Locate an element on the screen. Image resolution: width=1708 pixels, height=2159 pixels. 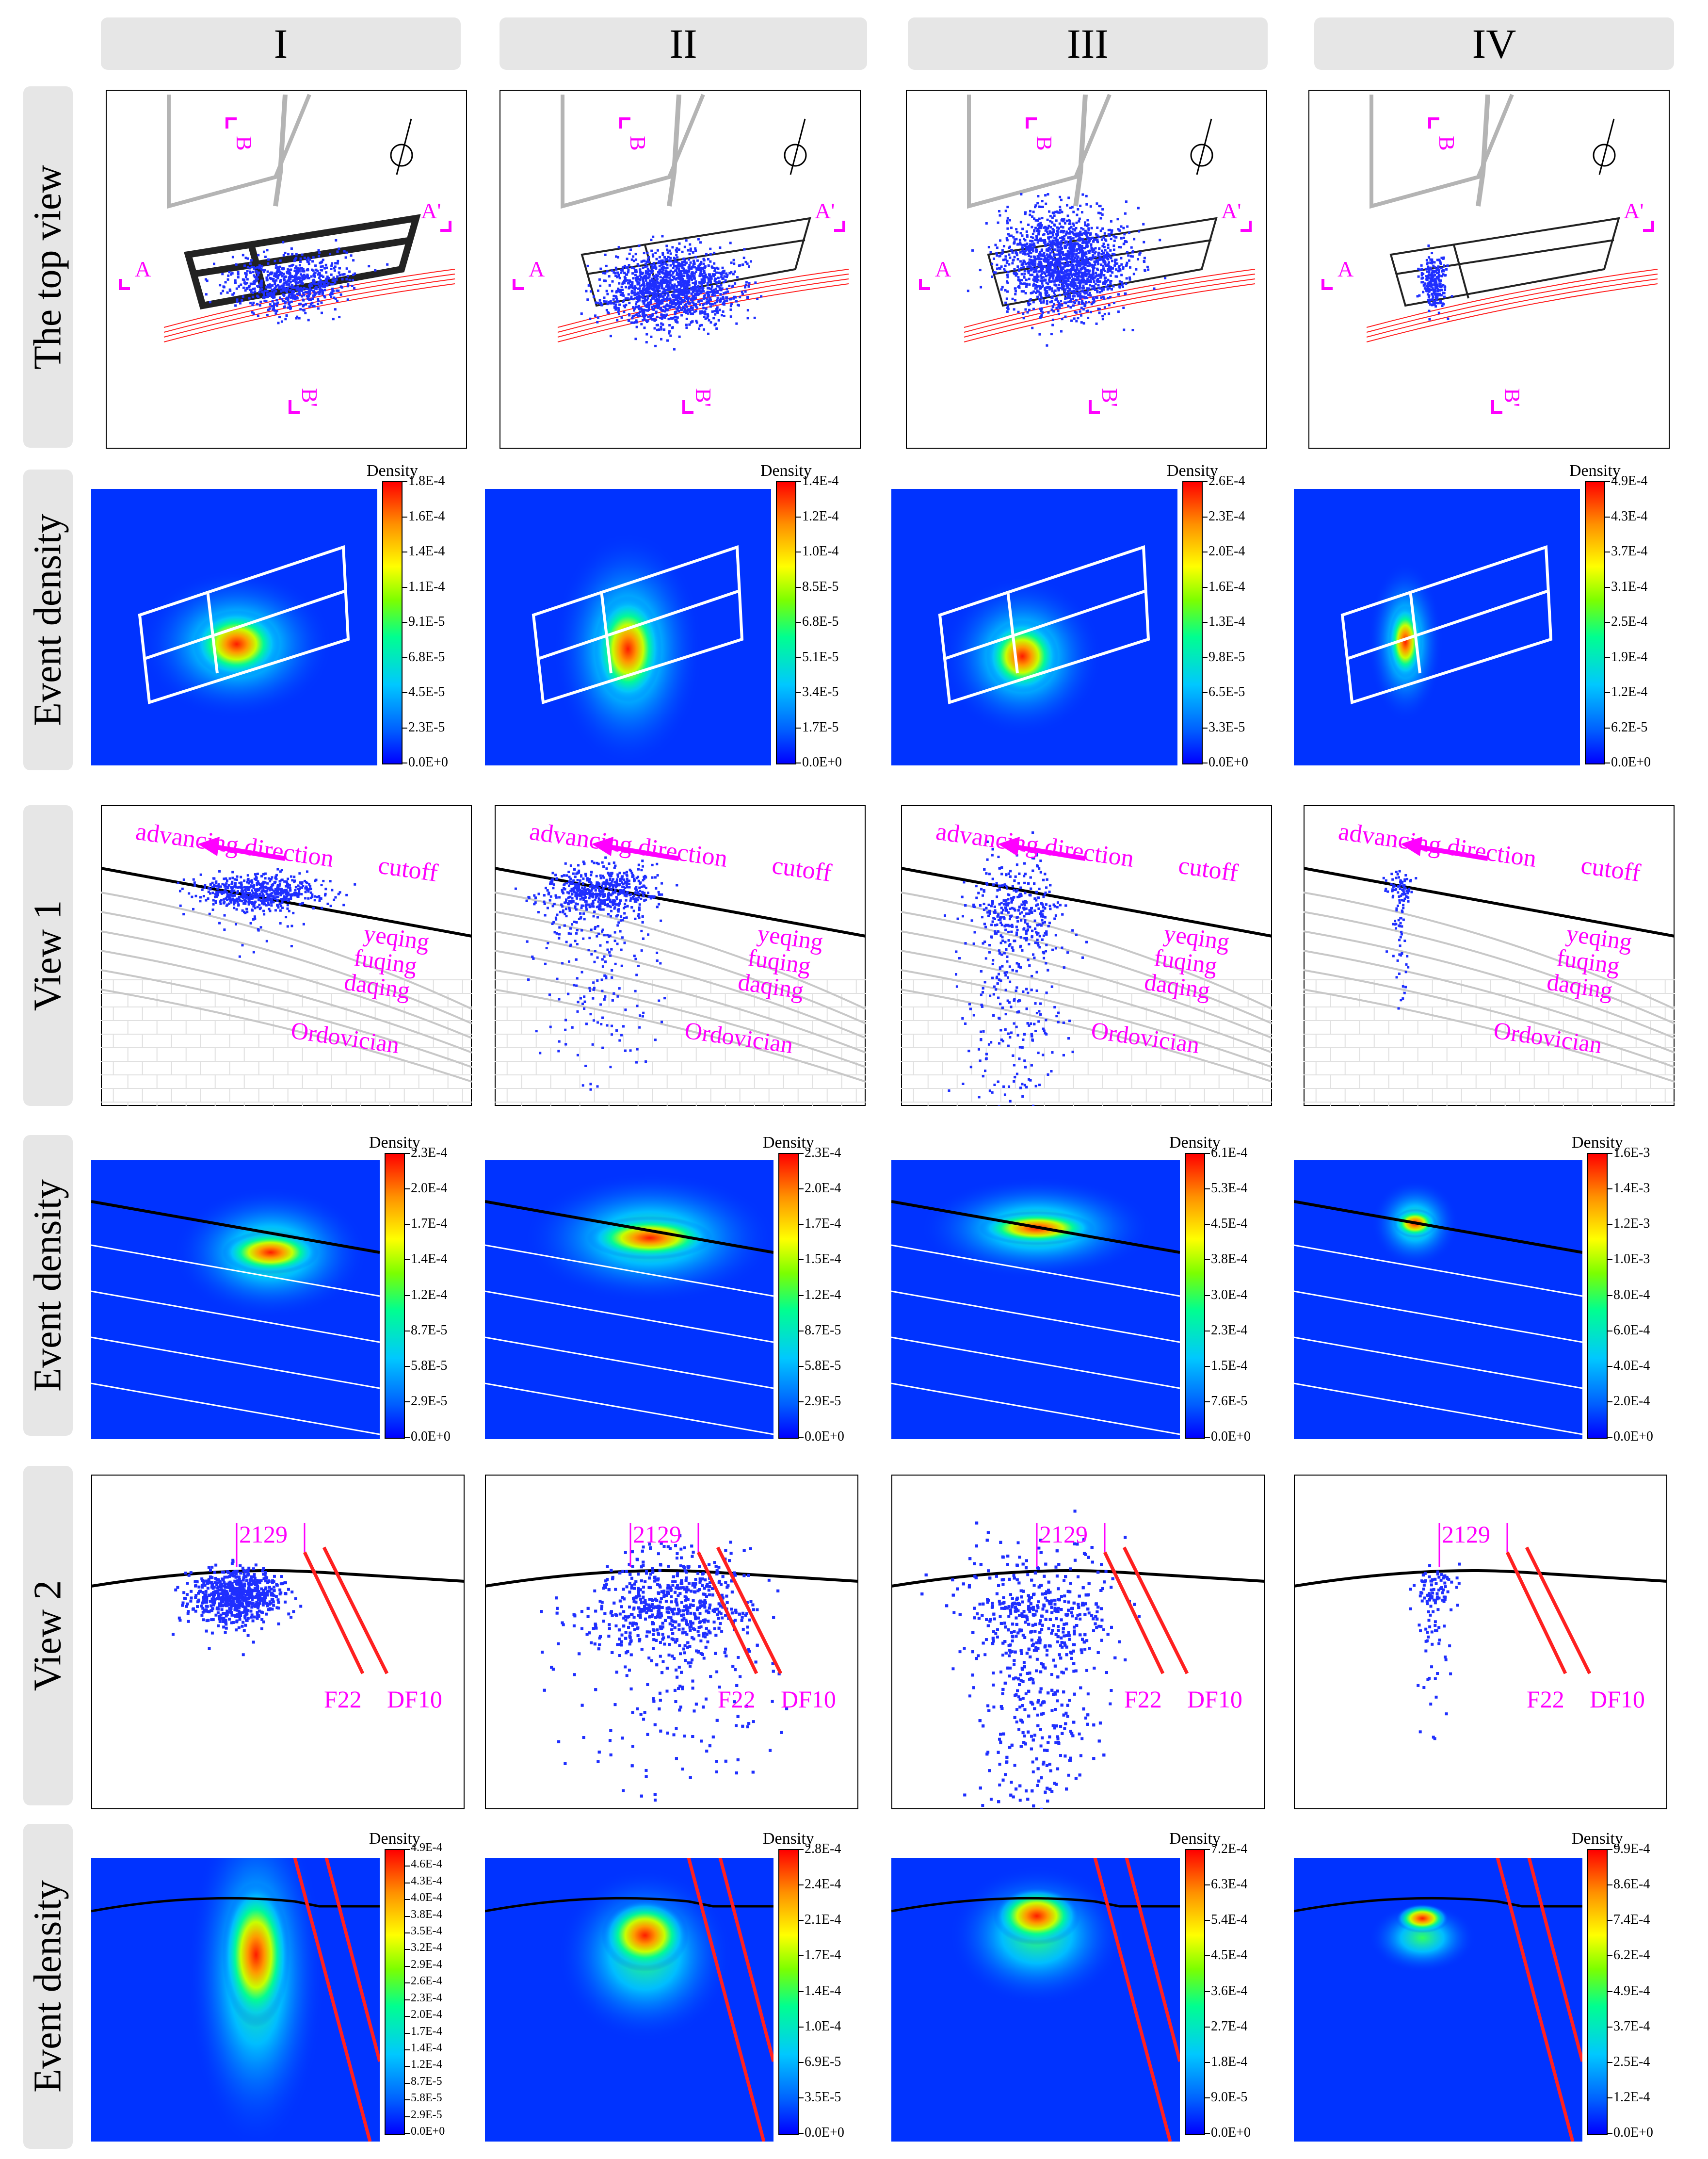
colorbar-tick-label: 3.7E-4 is located at coordinates (1631, 2026).